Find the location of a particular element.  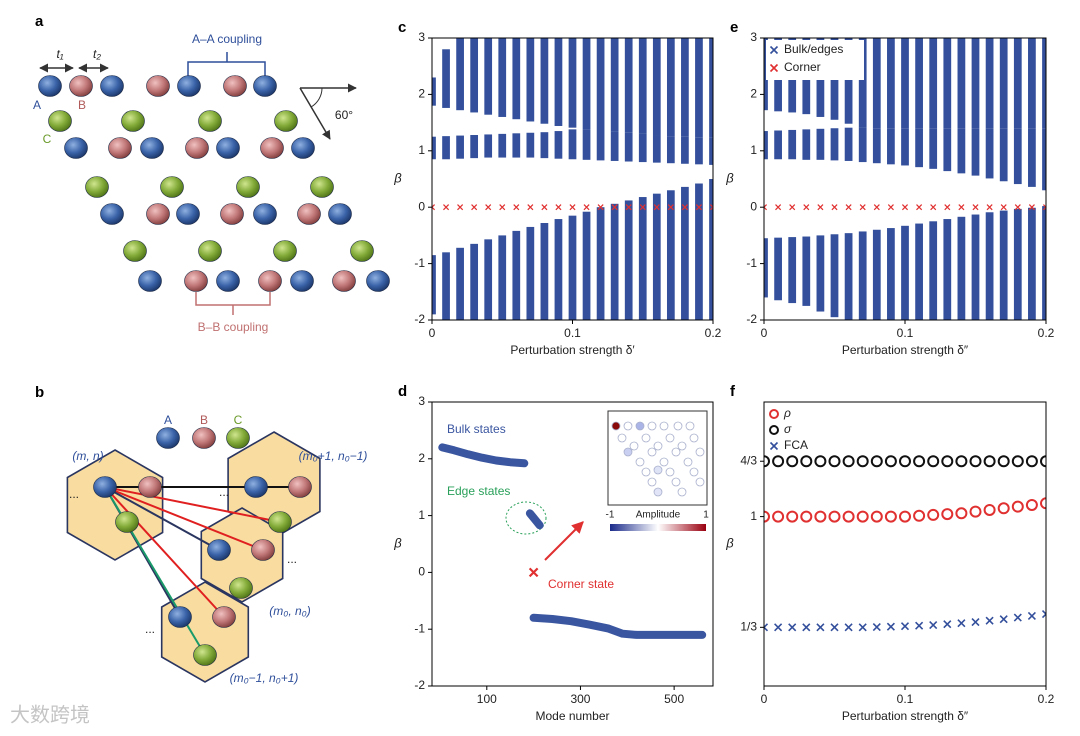

y-tick-label: 1/3 is located at coordinates (748, 626).